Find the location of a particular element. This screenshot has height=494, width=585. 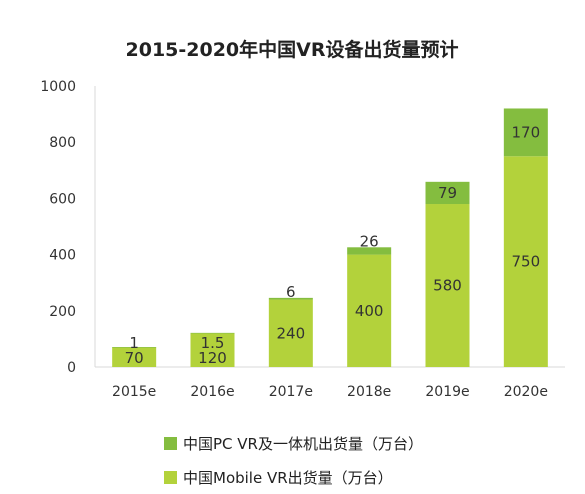

legend-label-pc-vr: 中国PC VR及一体机出货量（万台） is located at coordinates (303, 444).